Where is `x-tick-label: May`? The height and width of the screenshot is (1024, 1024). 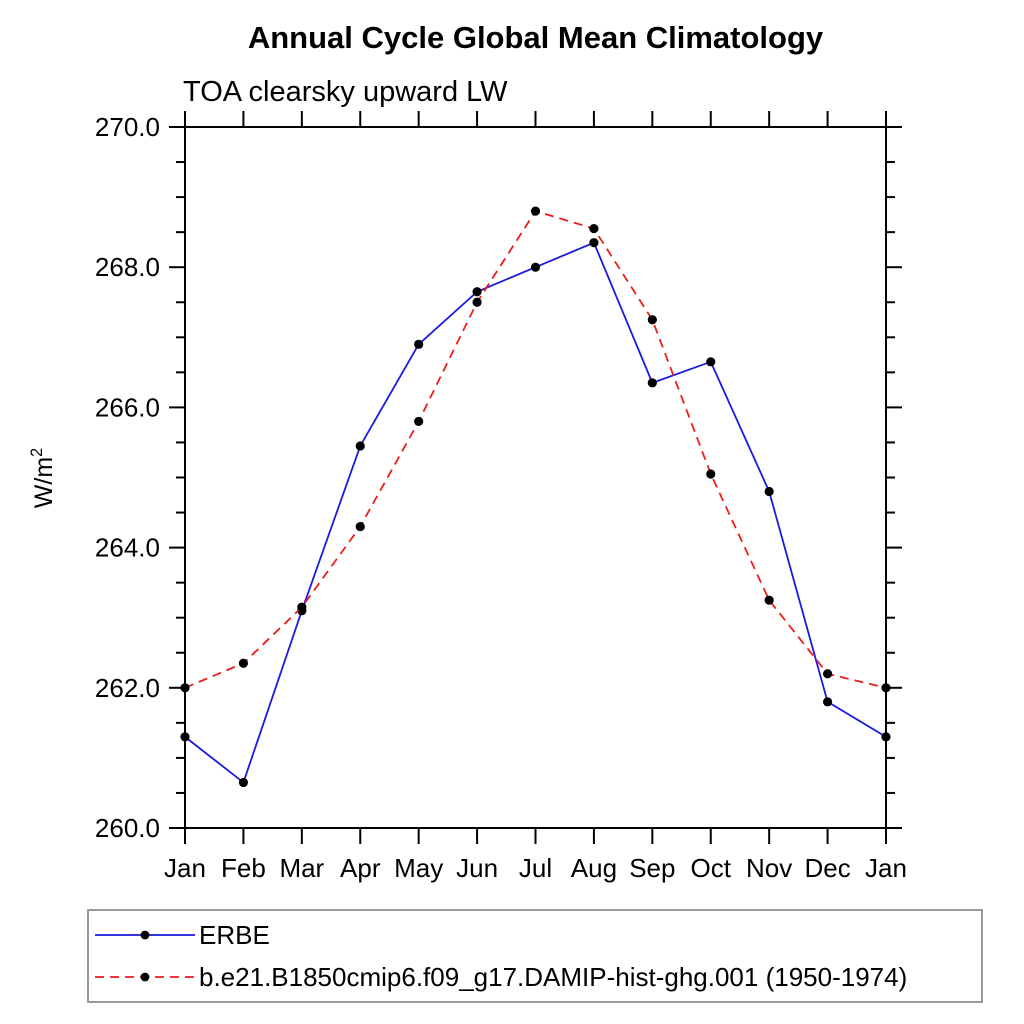
x-tick-label: May is located at coordinates (418, 868).